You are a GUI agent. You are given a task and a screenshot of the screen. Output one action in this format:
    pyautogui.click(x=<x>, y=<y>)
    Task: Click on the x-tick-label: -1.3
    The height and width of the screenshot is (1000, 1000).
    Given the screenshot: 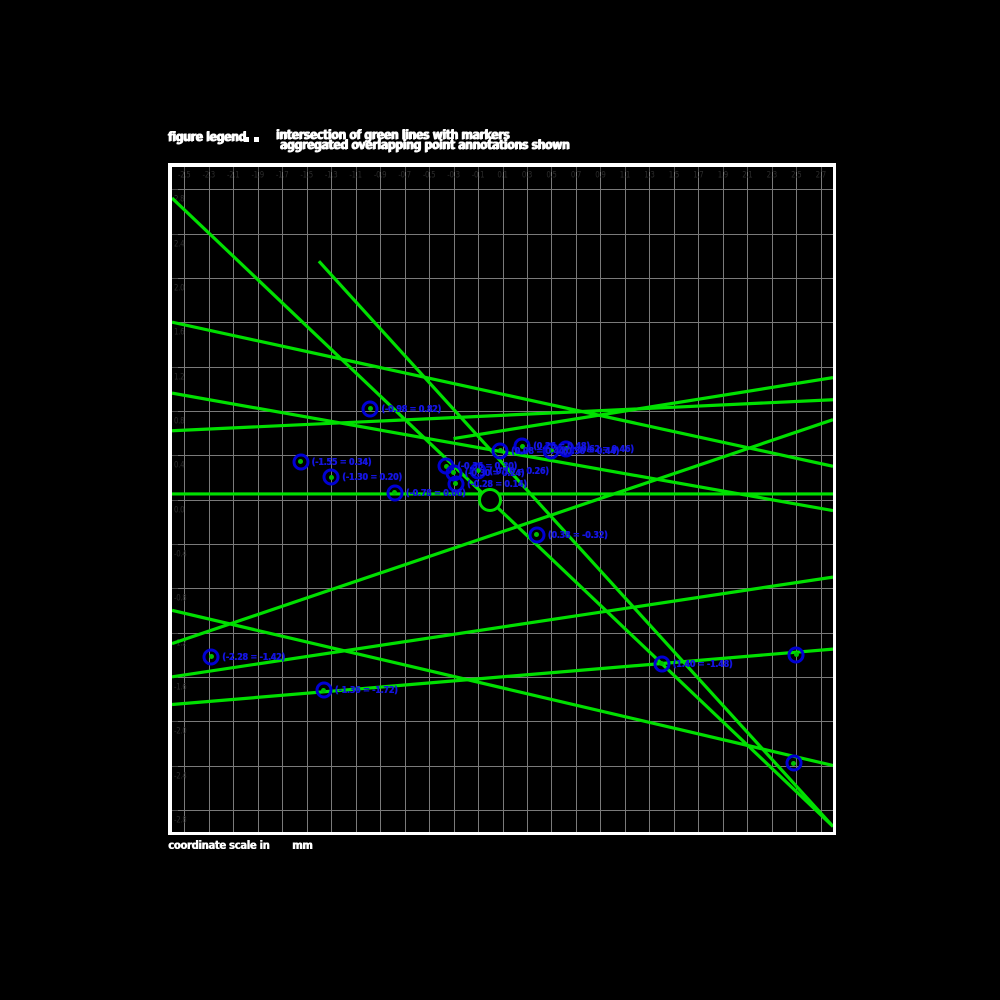 What is the action you would take?
    pyautogui.click(x=331, y=175)
    